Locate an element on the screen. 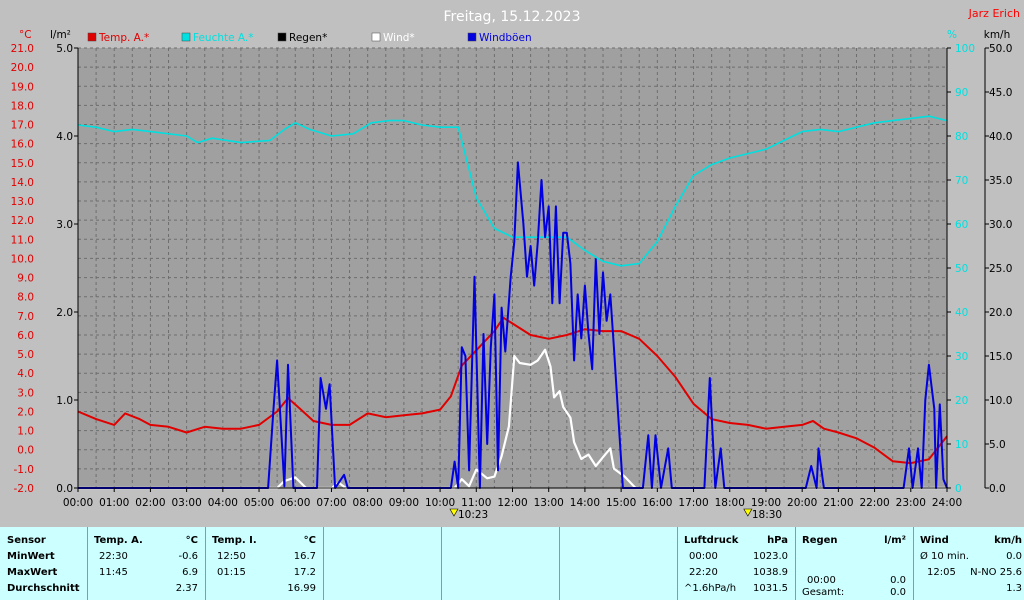 The width and height of the screenshot is (1024, 600). temp-axis-tick-label: 7.0 is located at coordinates (25, 317).